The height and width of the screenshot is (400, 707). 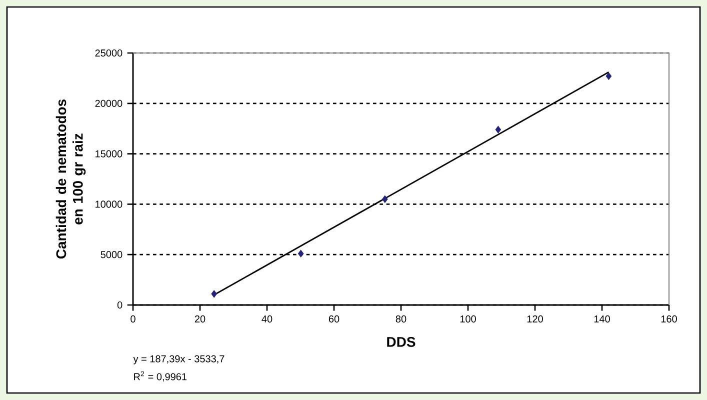 What do you see at coordinates (119, 305) in the screenshot?
I see `y-tick-label: 0` at bounding box center [119, 305].